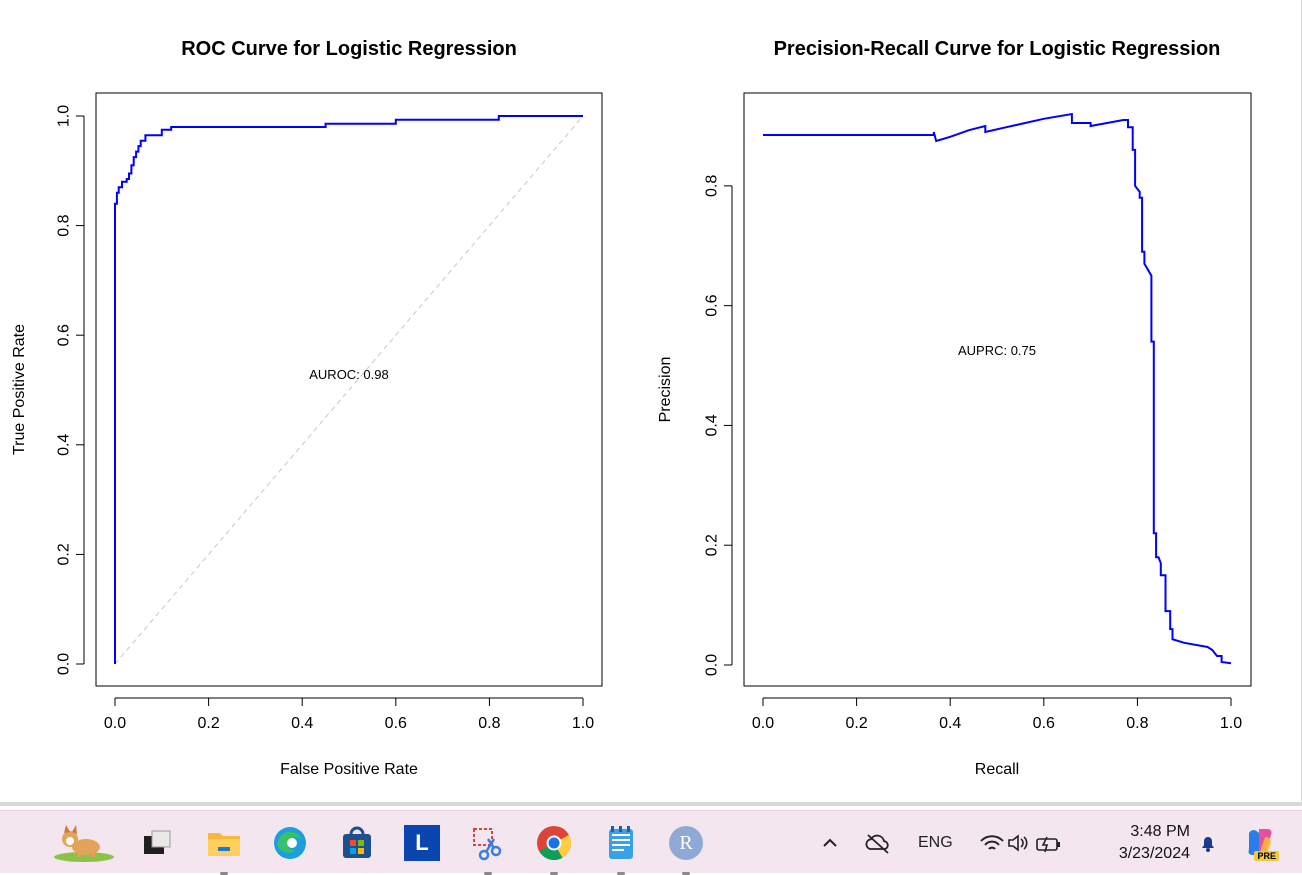  I want to click on y-tick-label: 1.0, so click(64, 116).